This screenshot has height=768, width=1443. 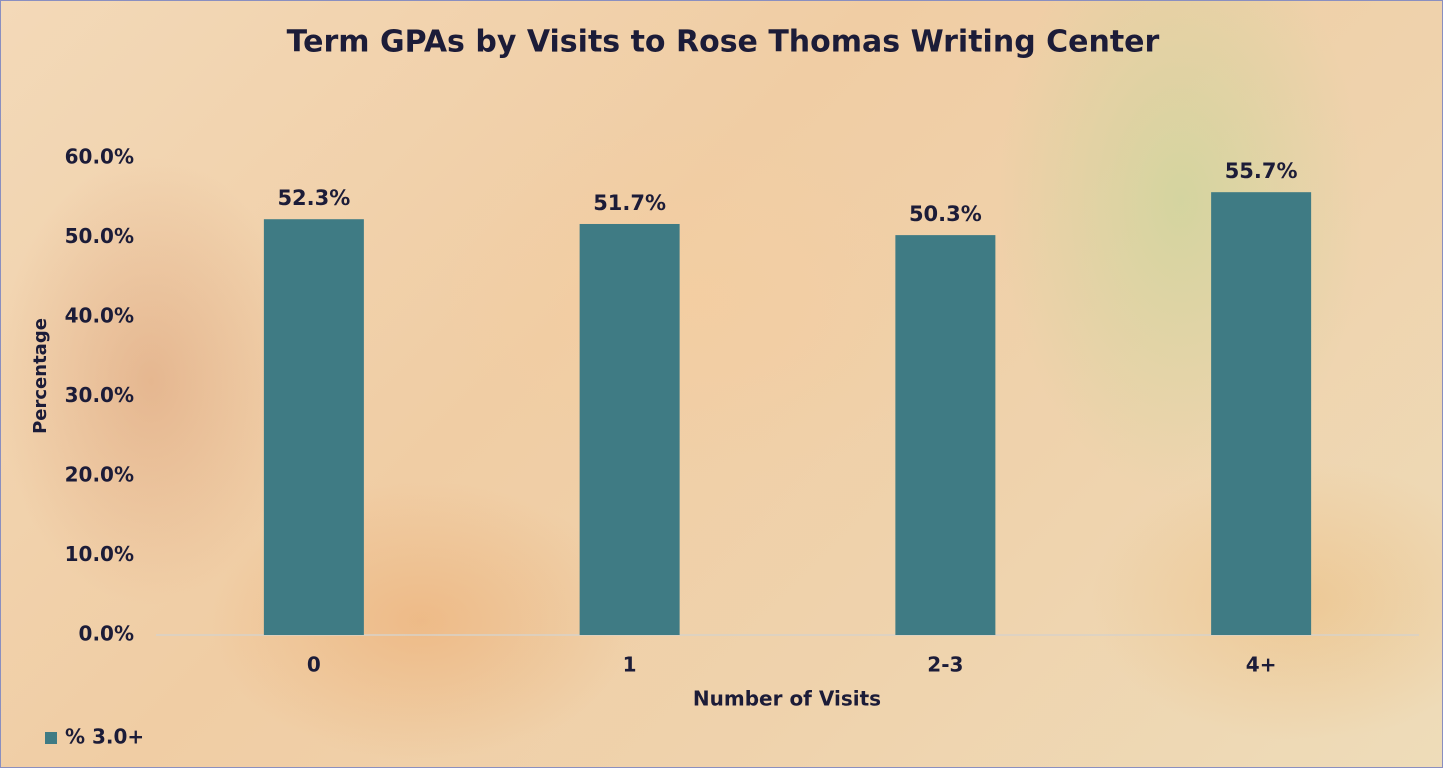 What do you see at coordinates (51, 738) in the screenshot?
I see `legend-swatch` at bounding box center [51, 738].